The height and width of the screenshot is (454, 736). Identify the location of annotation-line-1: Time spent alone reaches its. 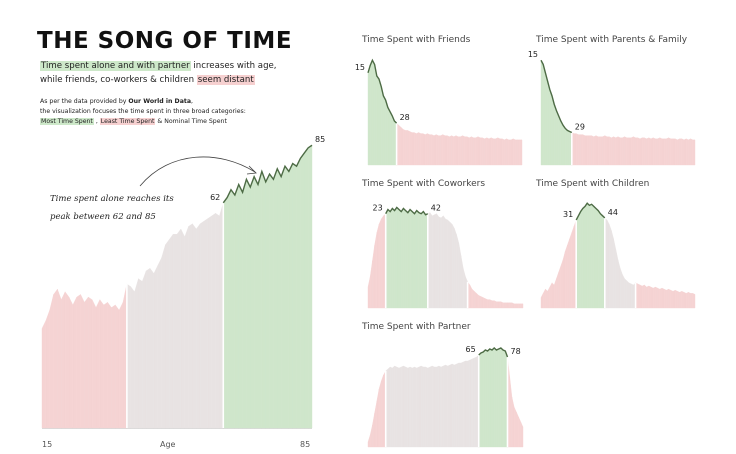
(112, 199).